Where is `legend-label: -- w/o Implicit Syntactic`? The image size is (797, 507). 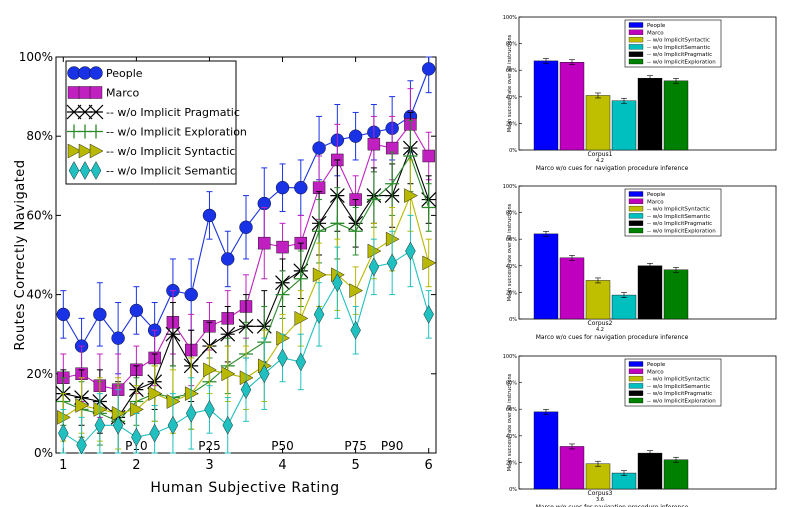
legend-label: -- w/o Implicit Syntactic is located at coordinates (170, 151).